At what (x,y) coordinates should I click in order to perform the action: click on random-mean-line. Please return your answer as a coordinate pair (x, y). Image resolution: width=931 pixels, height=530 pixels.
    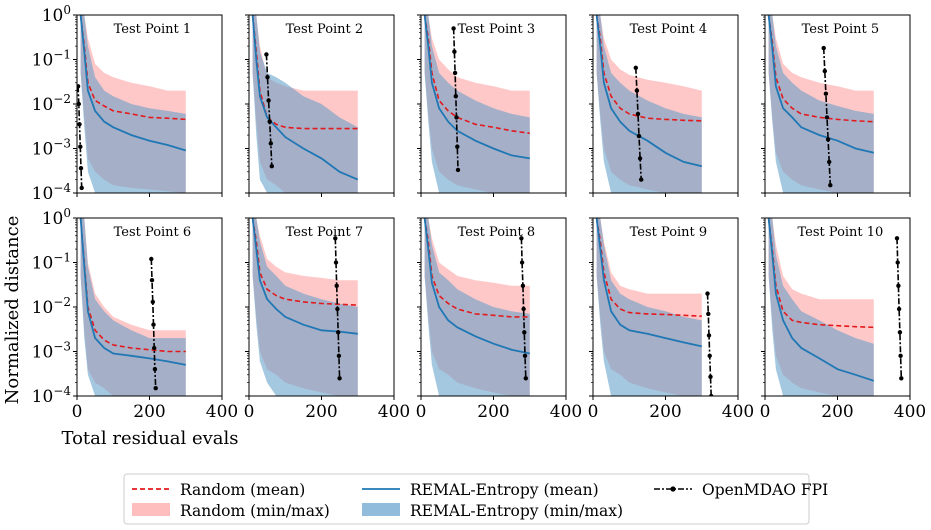
    Looking at the image, I should click on (304, 262).